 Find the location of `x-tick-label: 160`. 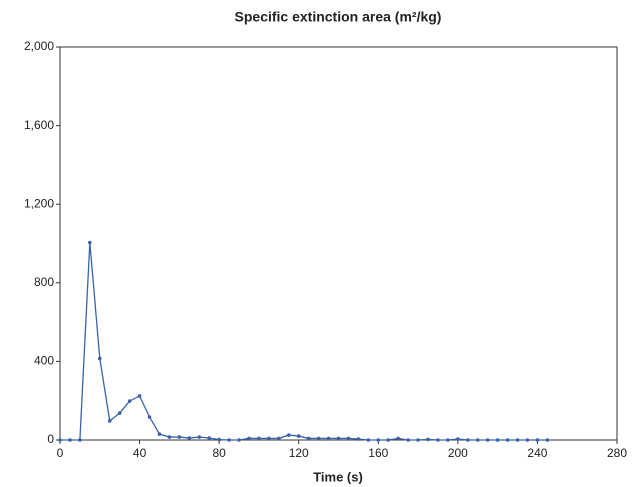

x-tick-label: 160 is located at coordinates (378, 453).